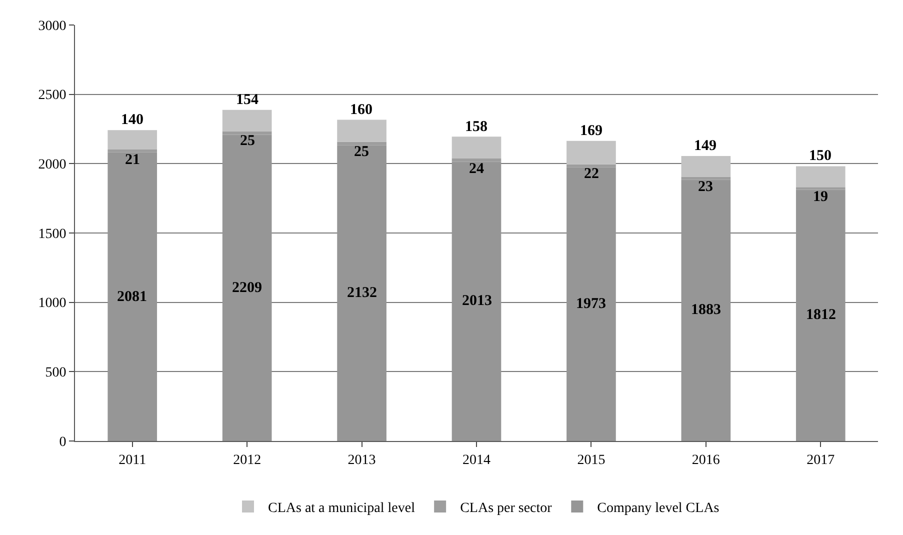 The width and height of the screenshot is (903, 535). What do you see at coordinates (132, 460) in the screenshot?
I see `x-tick-label: 2011` at bounding box center [132, 460].